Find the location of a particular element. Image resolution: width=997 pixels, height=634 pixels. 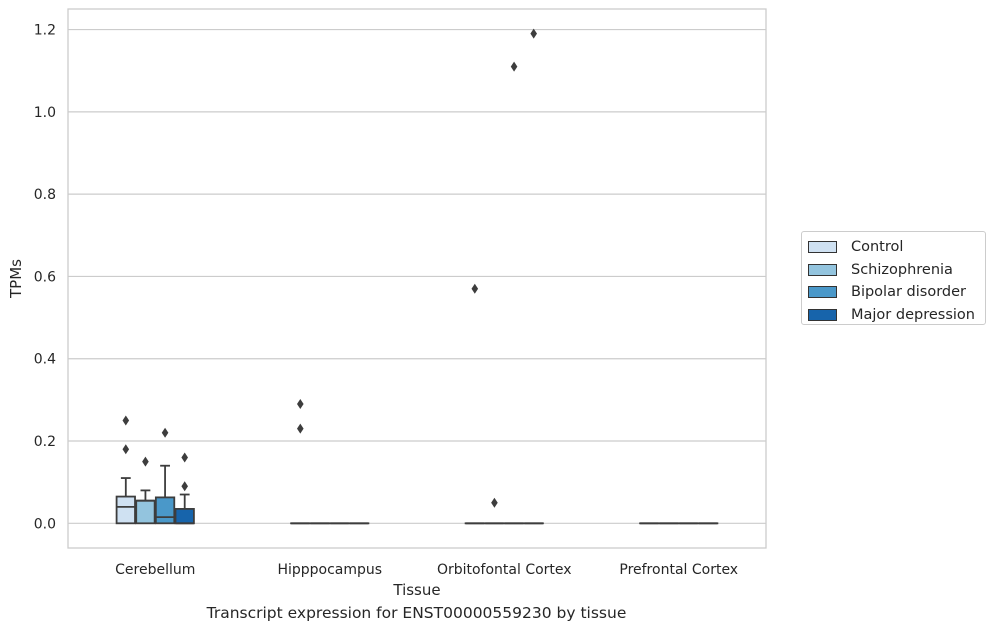

x-tick-label: Prefrontal Cortex is located at coordinates (678, 570).